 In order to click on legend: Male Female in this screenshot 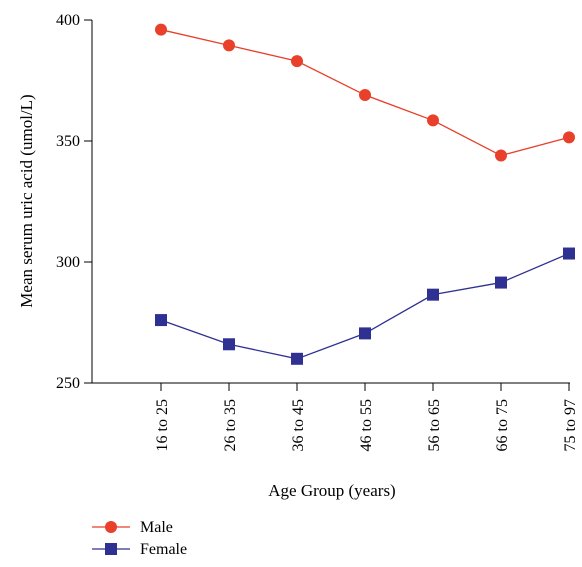, I will do `click(139, 538)`.